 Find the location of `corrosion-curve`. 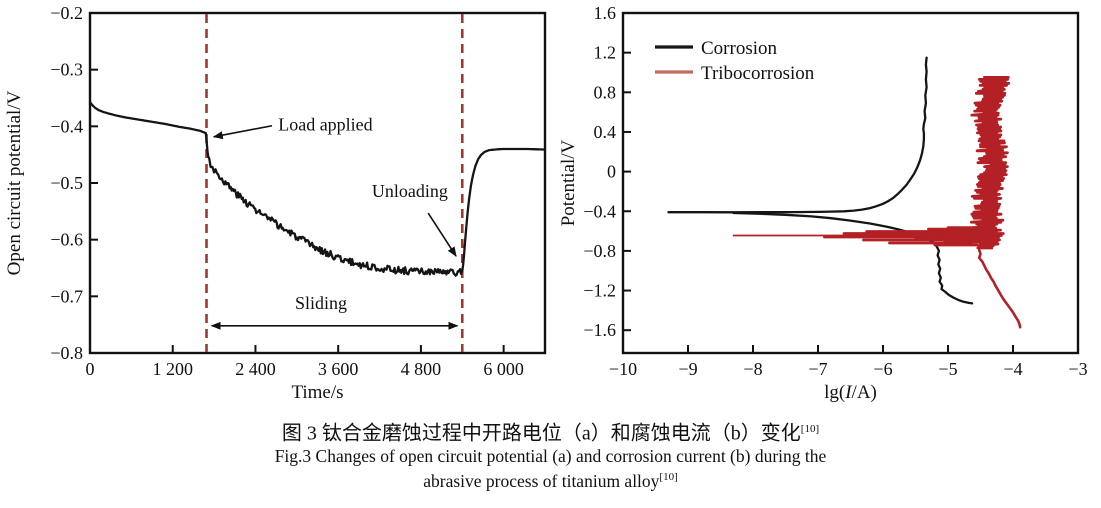

corrosion-curve is located at coordinates (820, 180).